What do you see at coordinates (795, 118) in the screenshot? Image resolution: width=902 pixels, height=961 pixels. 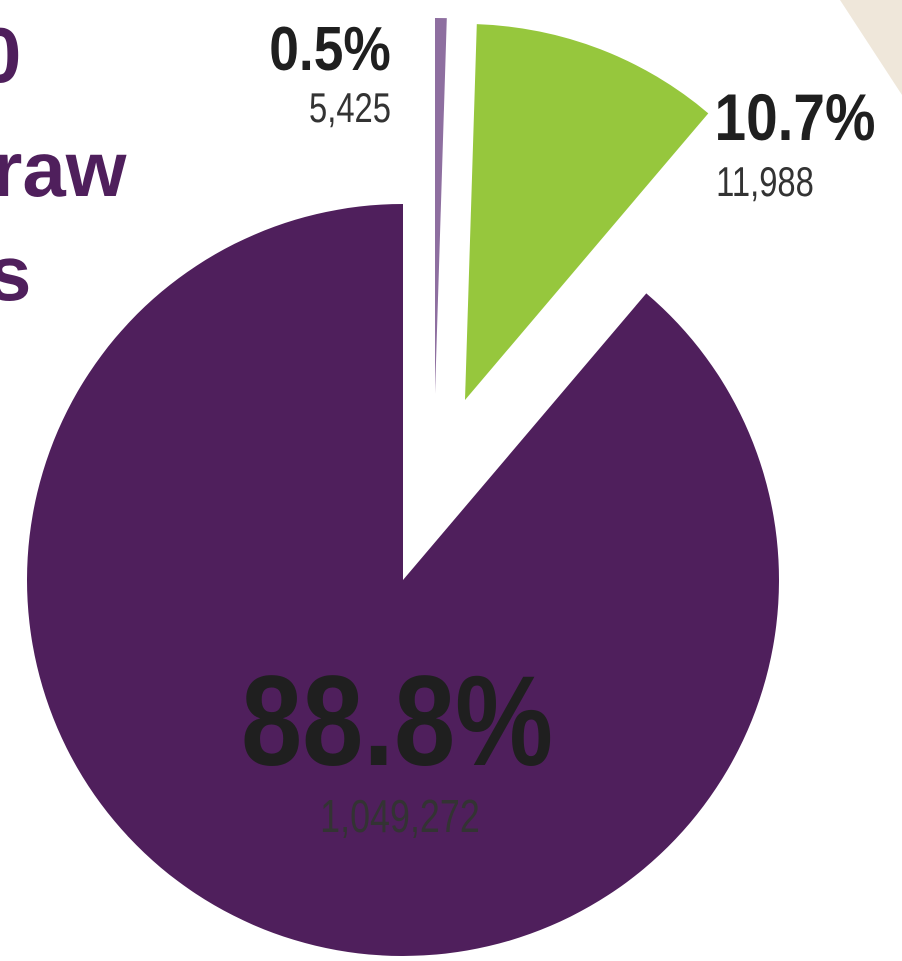 I see `value-label: 10.7%` at bounding box center [795, 118].